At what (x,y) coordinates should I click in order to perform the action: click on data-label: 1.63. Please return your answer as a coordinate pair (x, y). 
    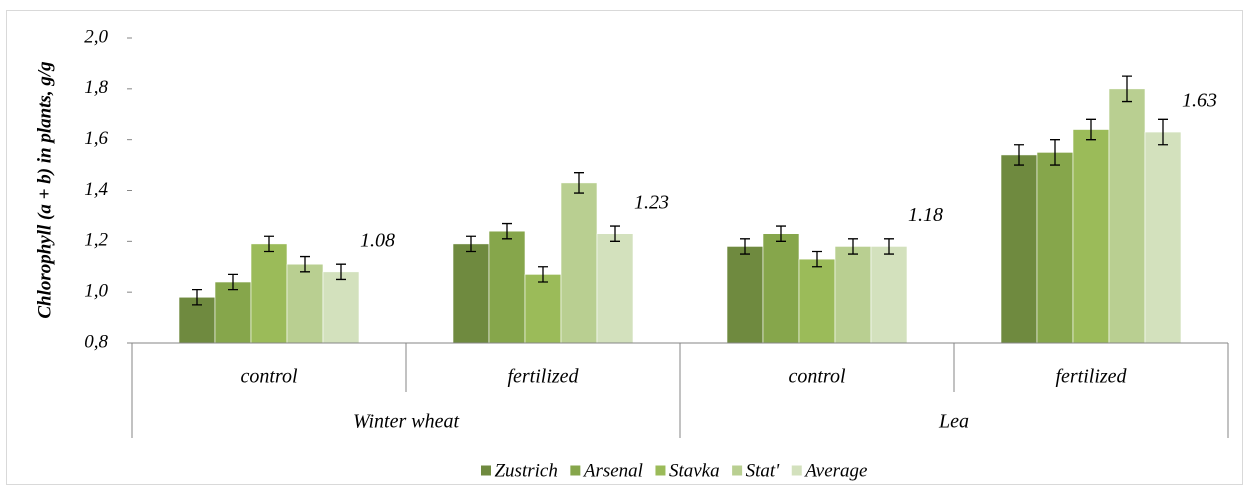
    Looking at the image, I should click on (1199, 101).